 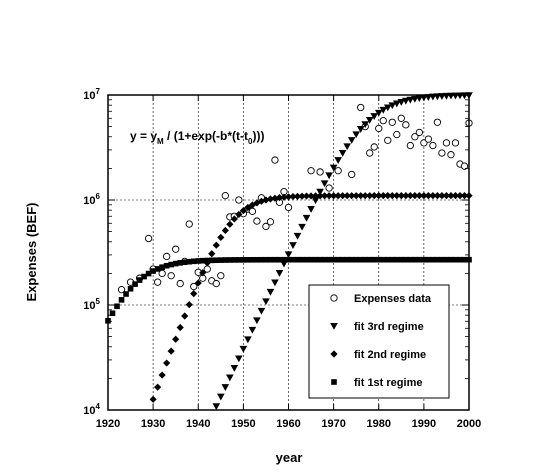 I want to click on x-tick-label: 2000, so click(x=469, y=424).